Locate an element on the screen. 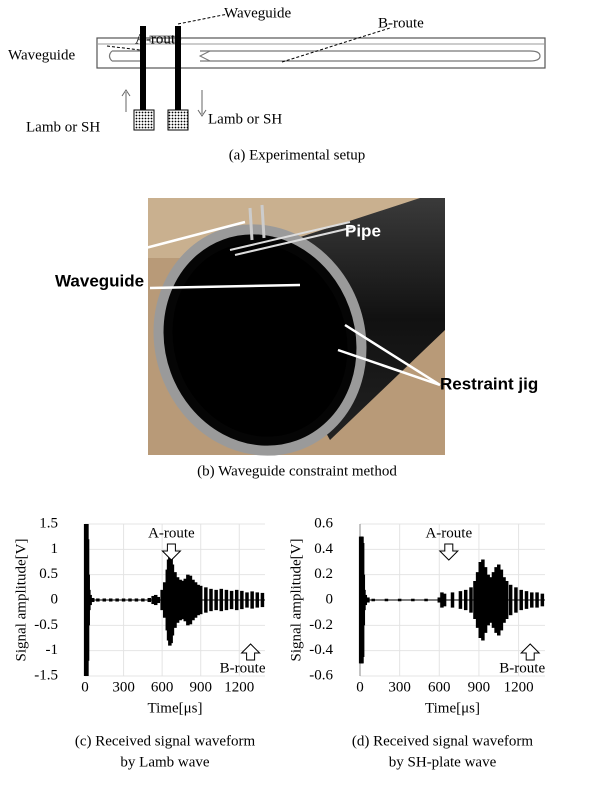 The image size is (595, 789). y-tick-label: -1.5 is located at coordinates (46, 675).